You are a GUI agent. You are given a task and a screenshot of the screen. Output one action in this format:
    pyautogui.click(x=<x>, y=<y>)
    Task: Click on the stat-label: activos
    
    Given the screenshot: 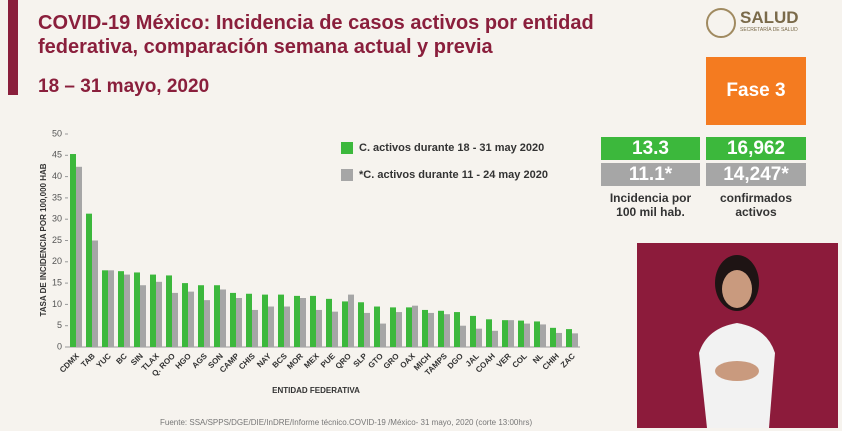 What is the action you would take?
    pyautogui.click(x=756, y=212)
    